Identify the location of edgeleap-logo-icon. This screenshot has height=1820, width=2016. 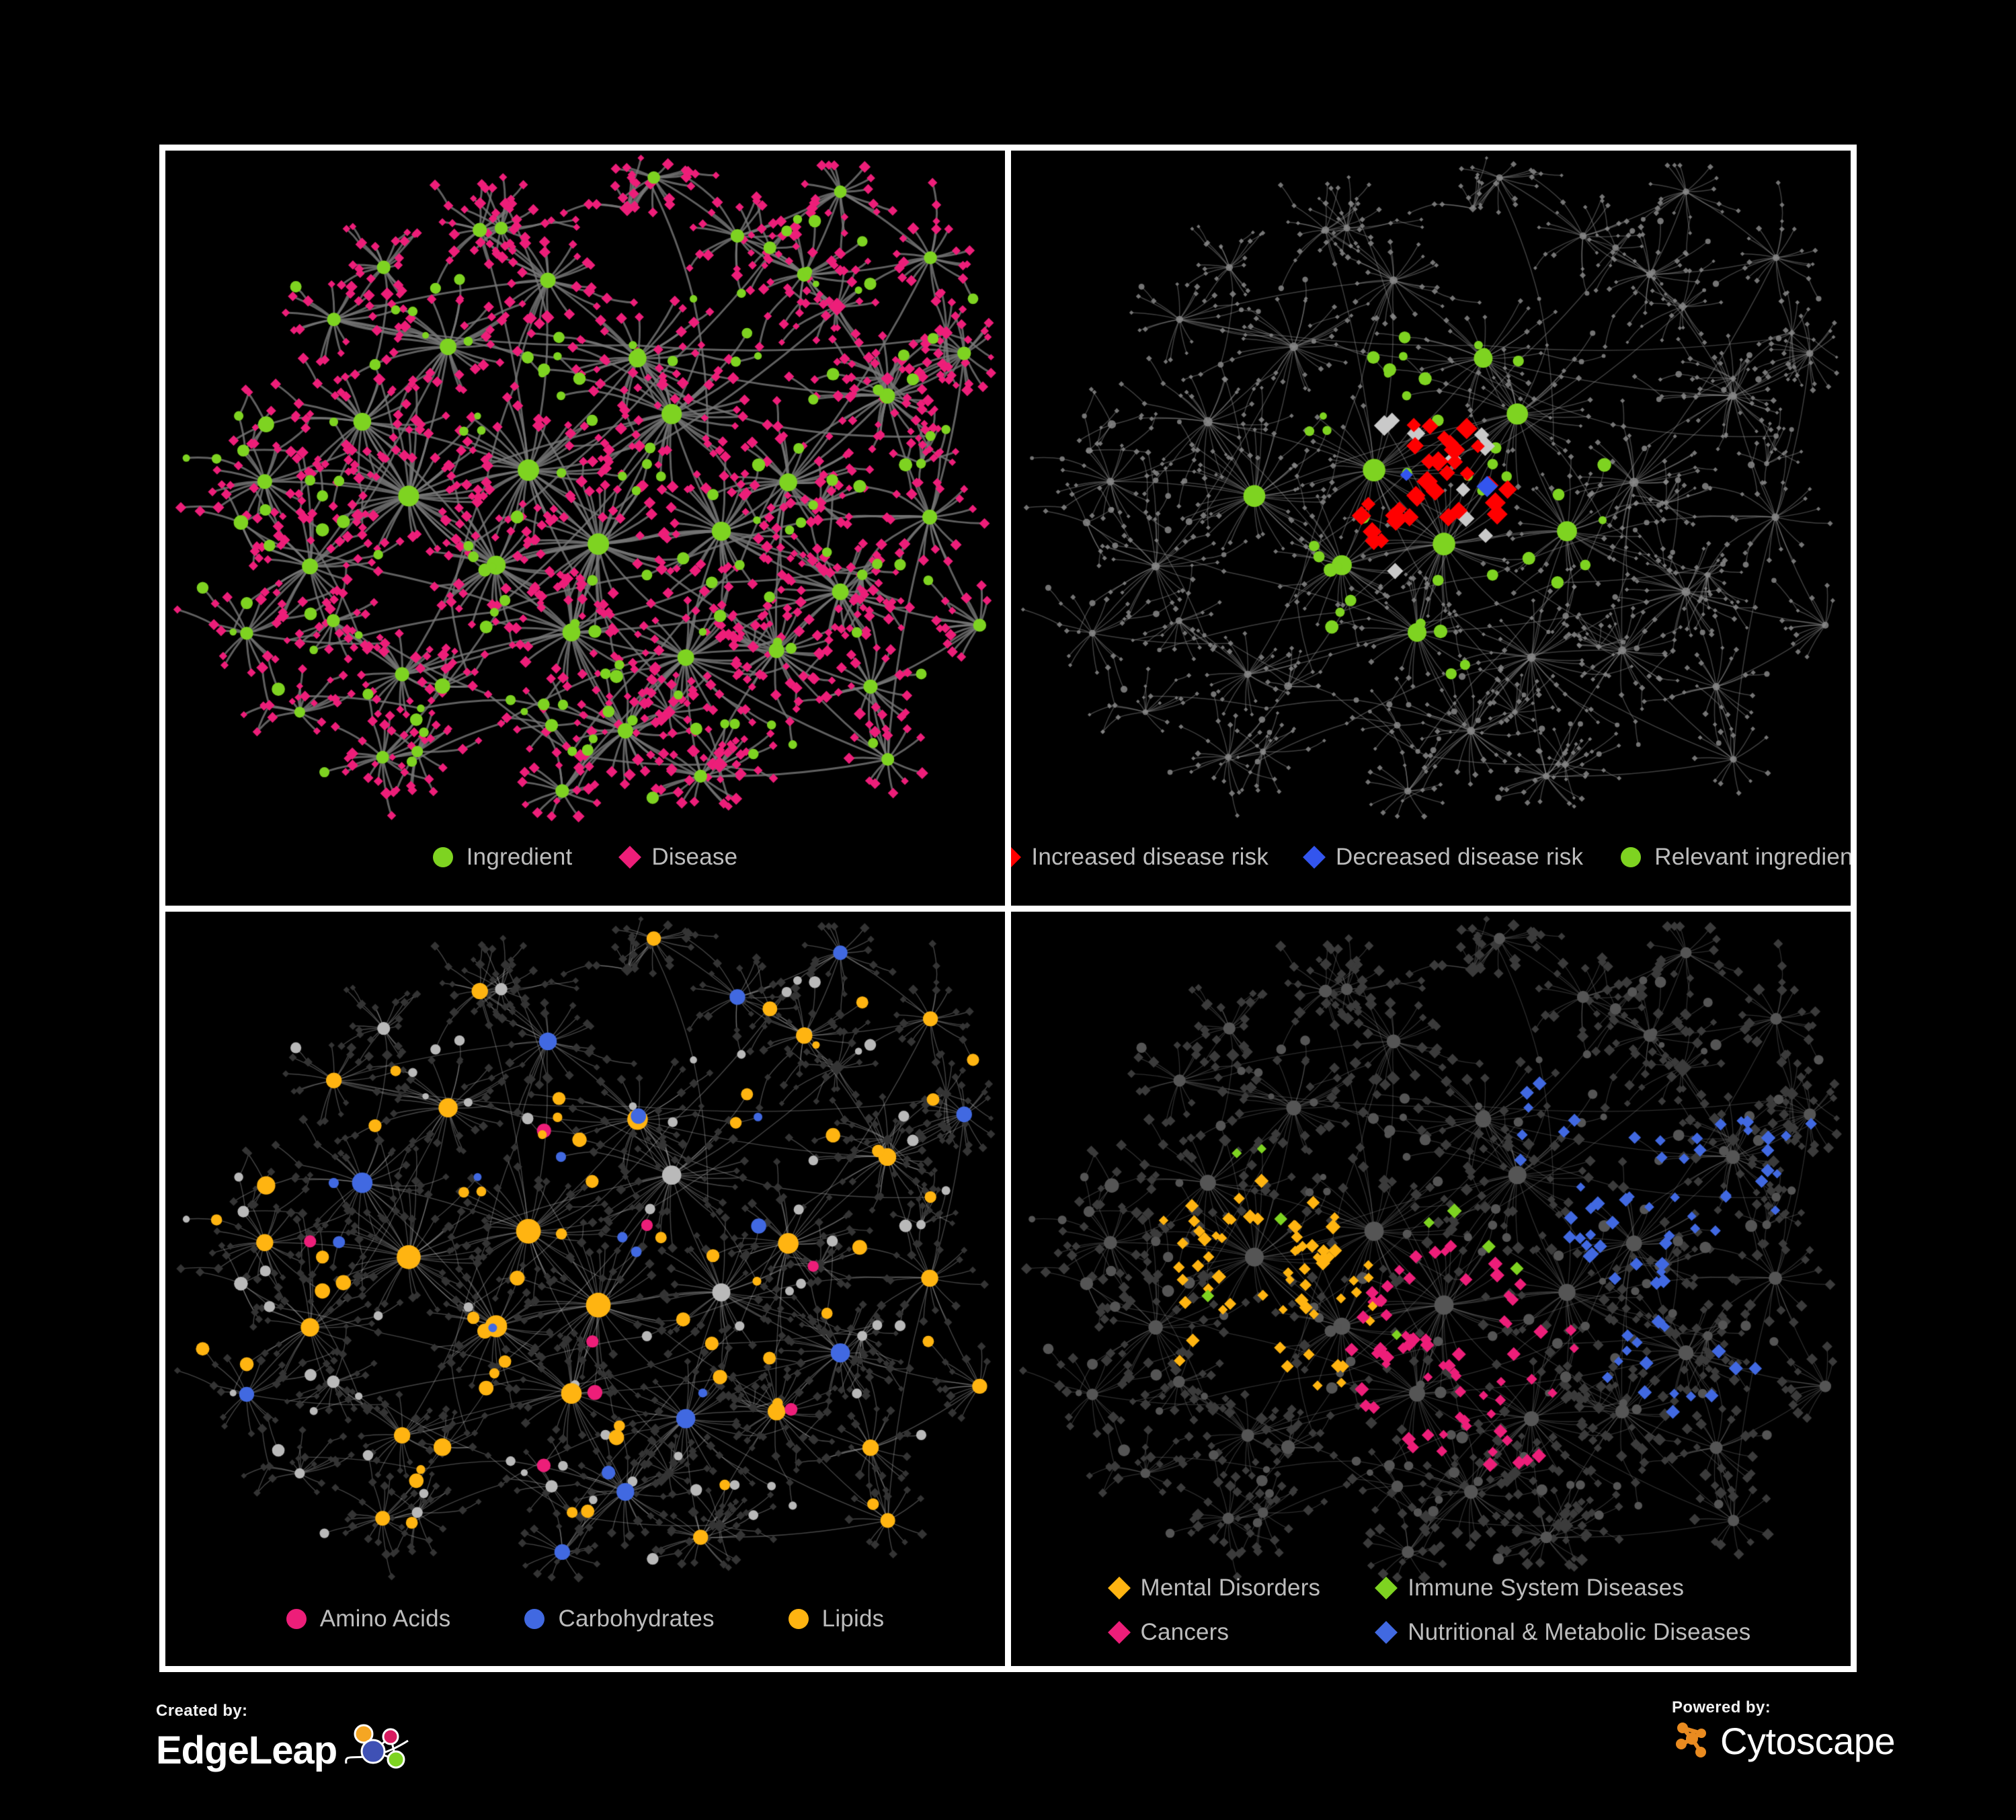
(380, 1750).